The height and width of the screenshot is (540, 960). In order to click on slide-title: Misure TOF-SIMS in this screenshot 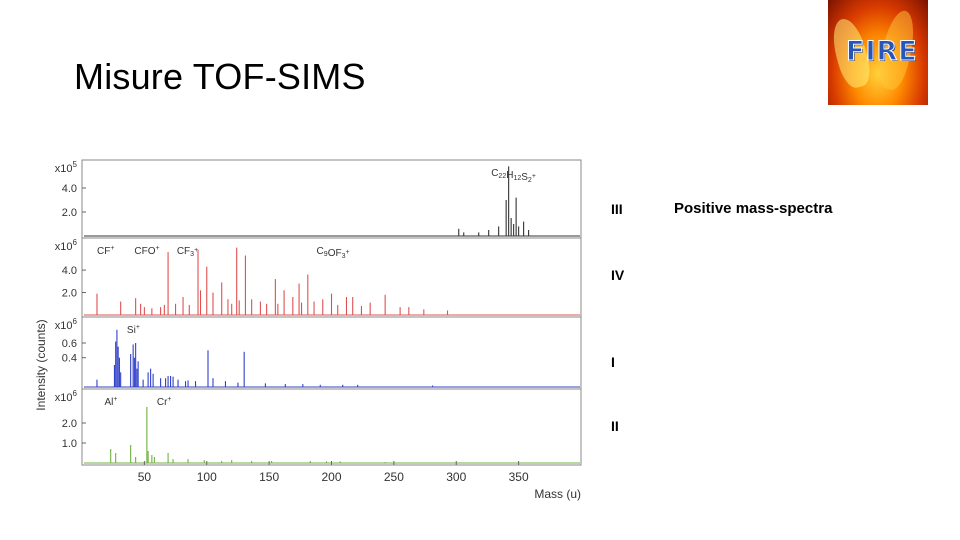, I will do `click(220, 76)`.